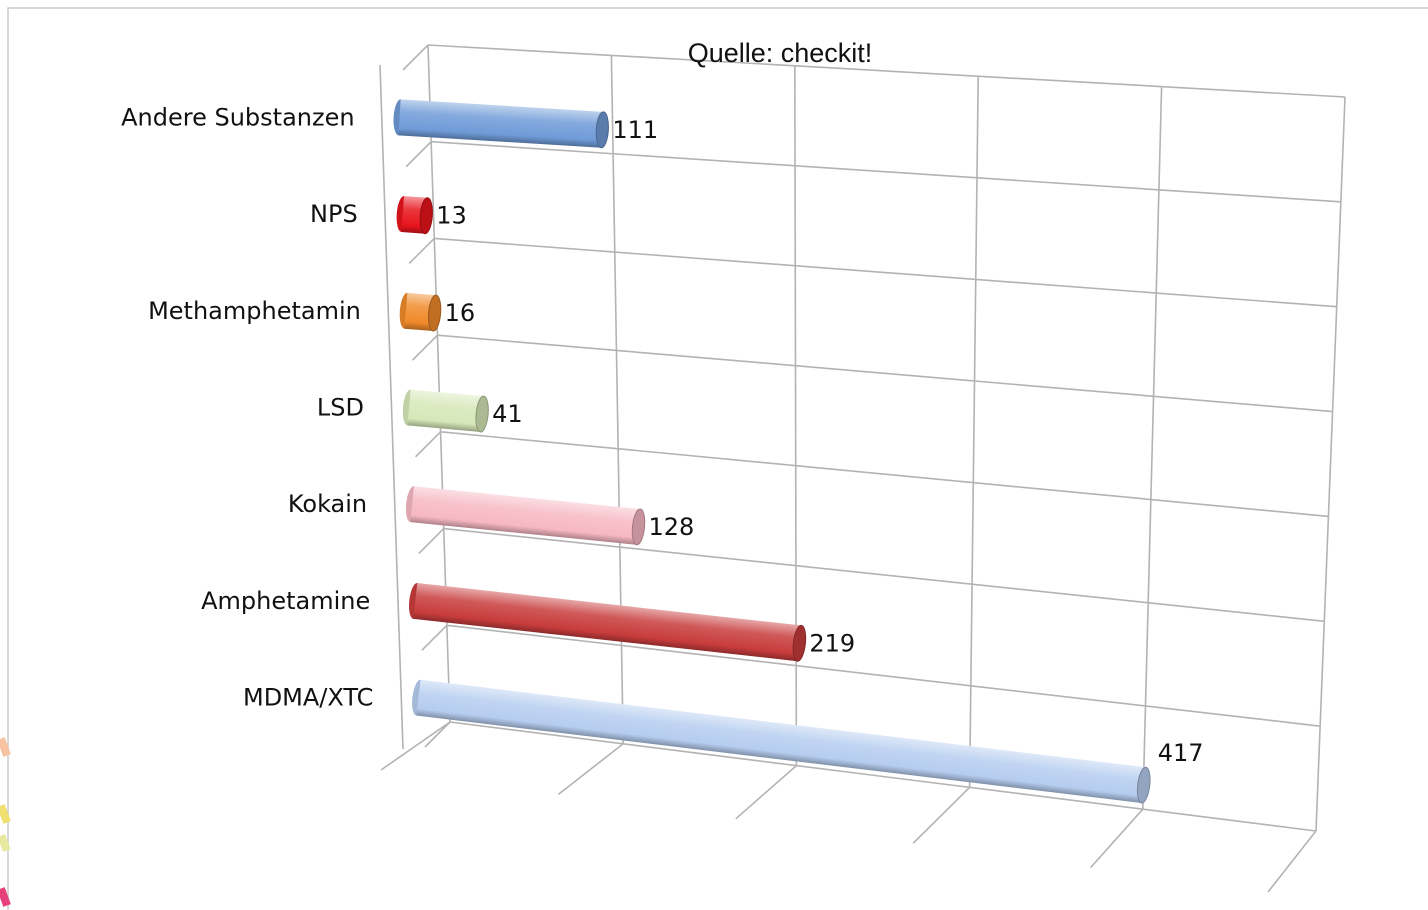 The height and width of the screenshot is (910, 1428). I want to click on value-label: 111, so click(635, 130).